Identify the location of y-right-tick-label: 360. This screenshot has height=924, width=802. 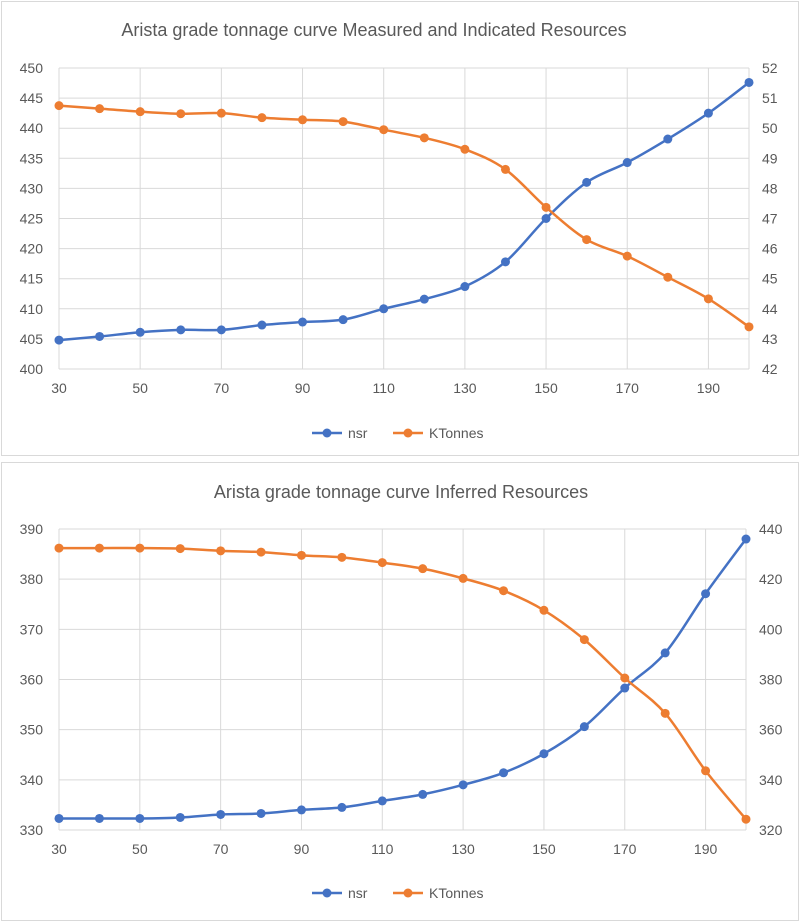
(771, 730).